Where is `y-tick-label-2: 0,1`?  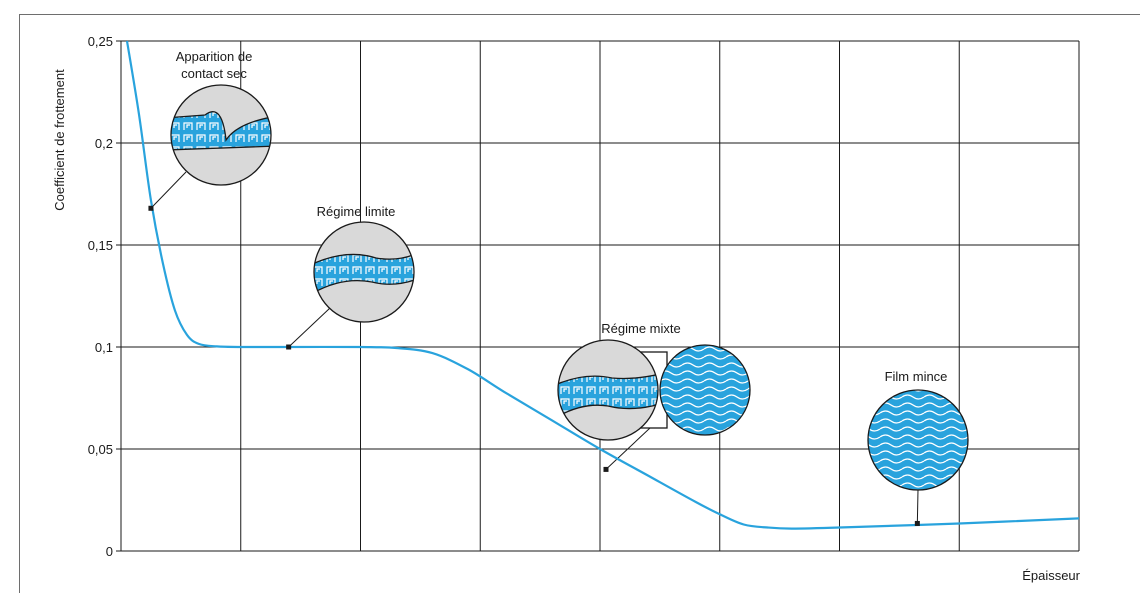 y-tick-label-2: 0,1 is located at coordinates (104, 347).